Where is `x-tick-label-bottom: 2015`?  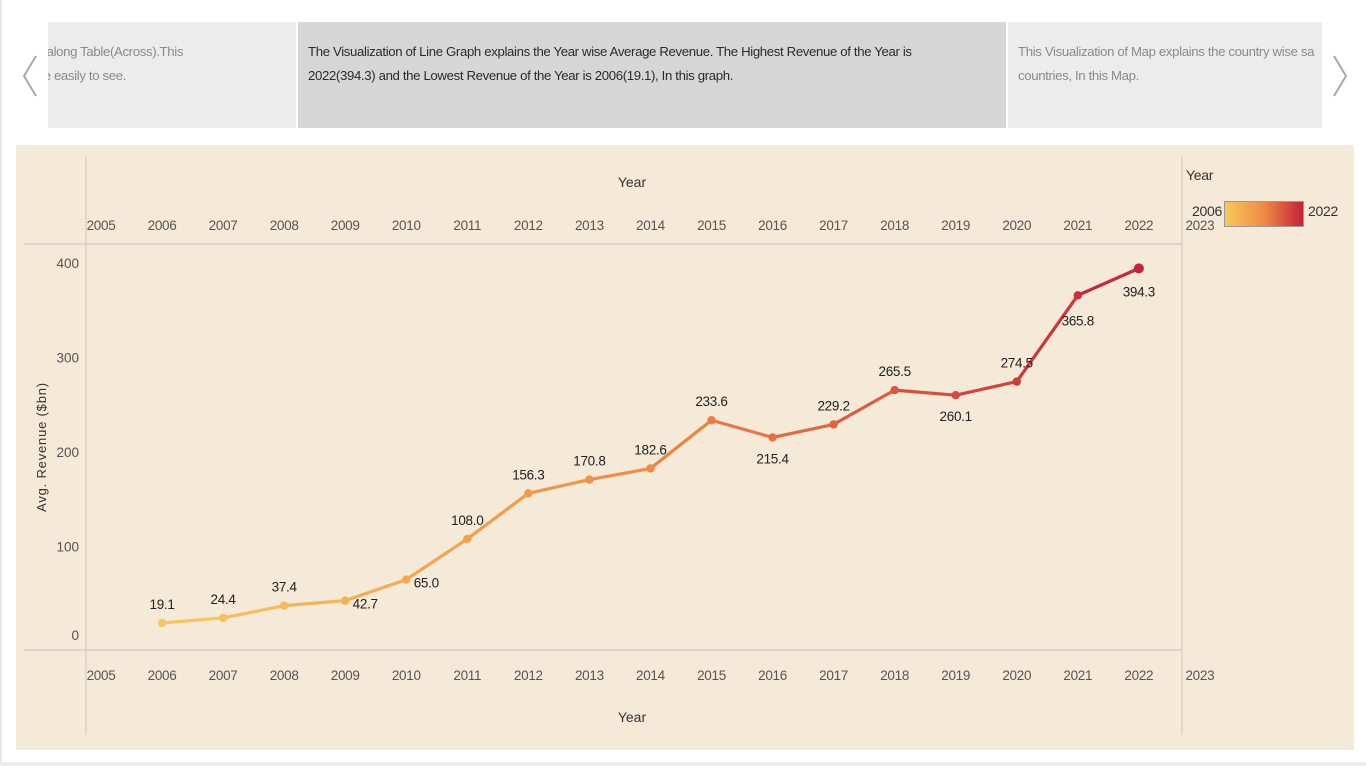
x-tick-label-bottom: 2015 is located at coordinates (711, 675).